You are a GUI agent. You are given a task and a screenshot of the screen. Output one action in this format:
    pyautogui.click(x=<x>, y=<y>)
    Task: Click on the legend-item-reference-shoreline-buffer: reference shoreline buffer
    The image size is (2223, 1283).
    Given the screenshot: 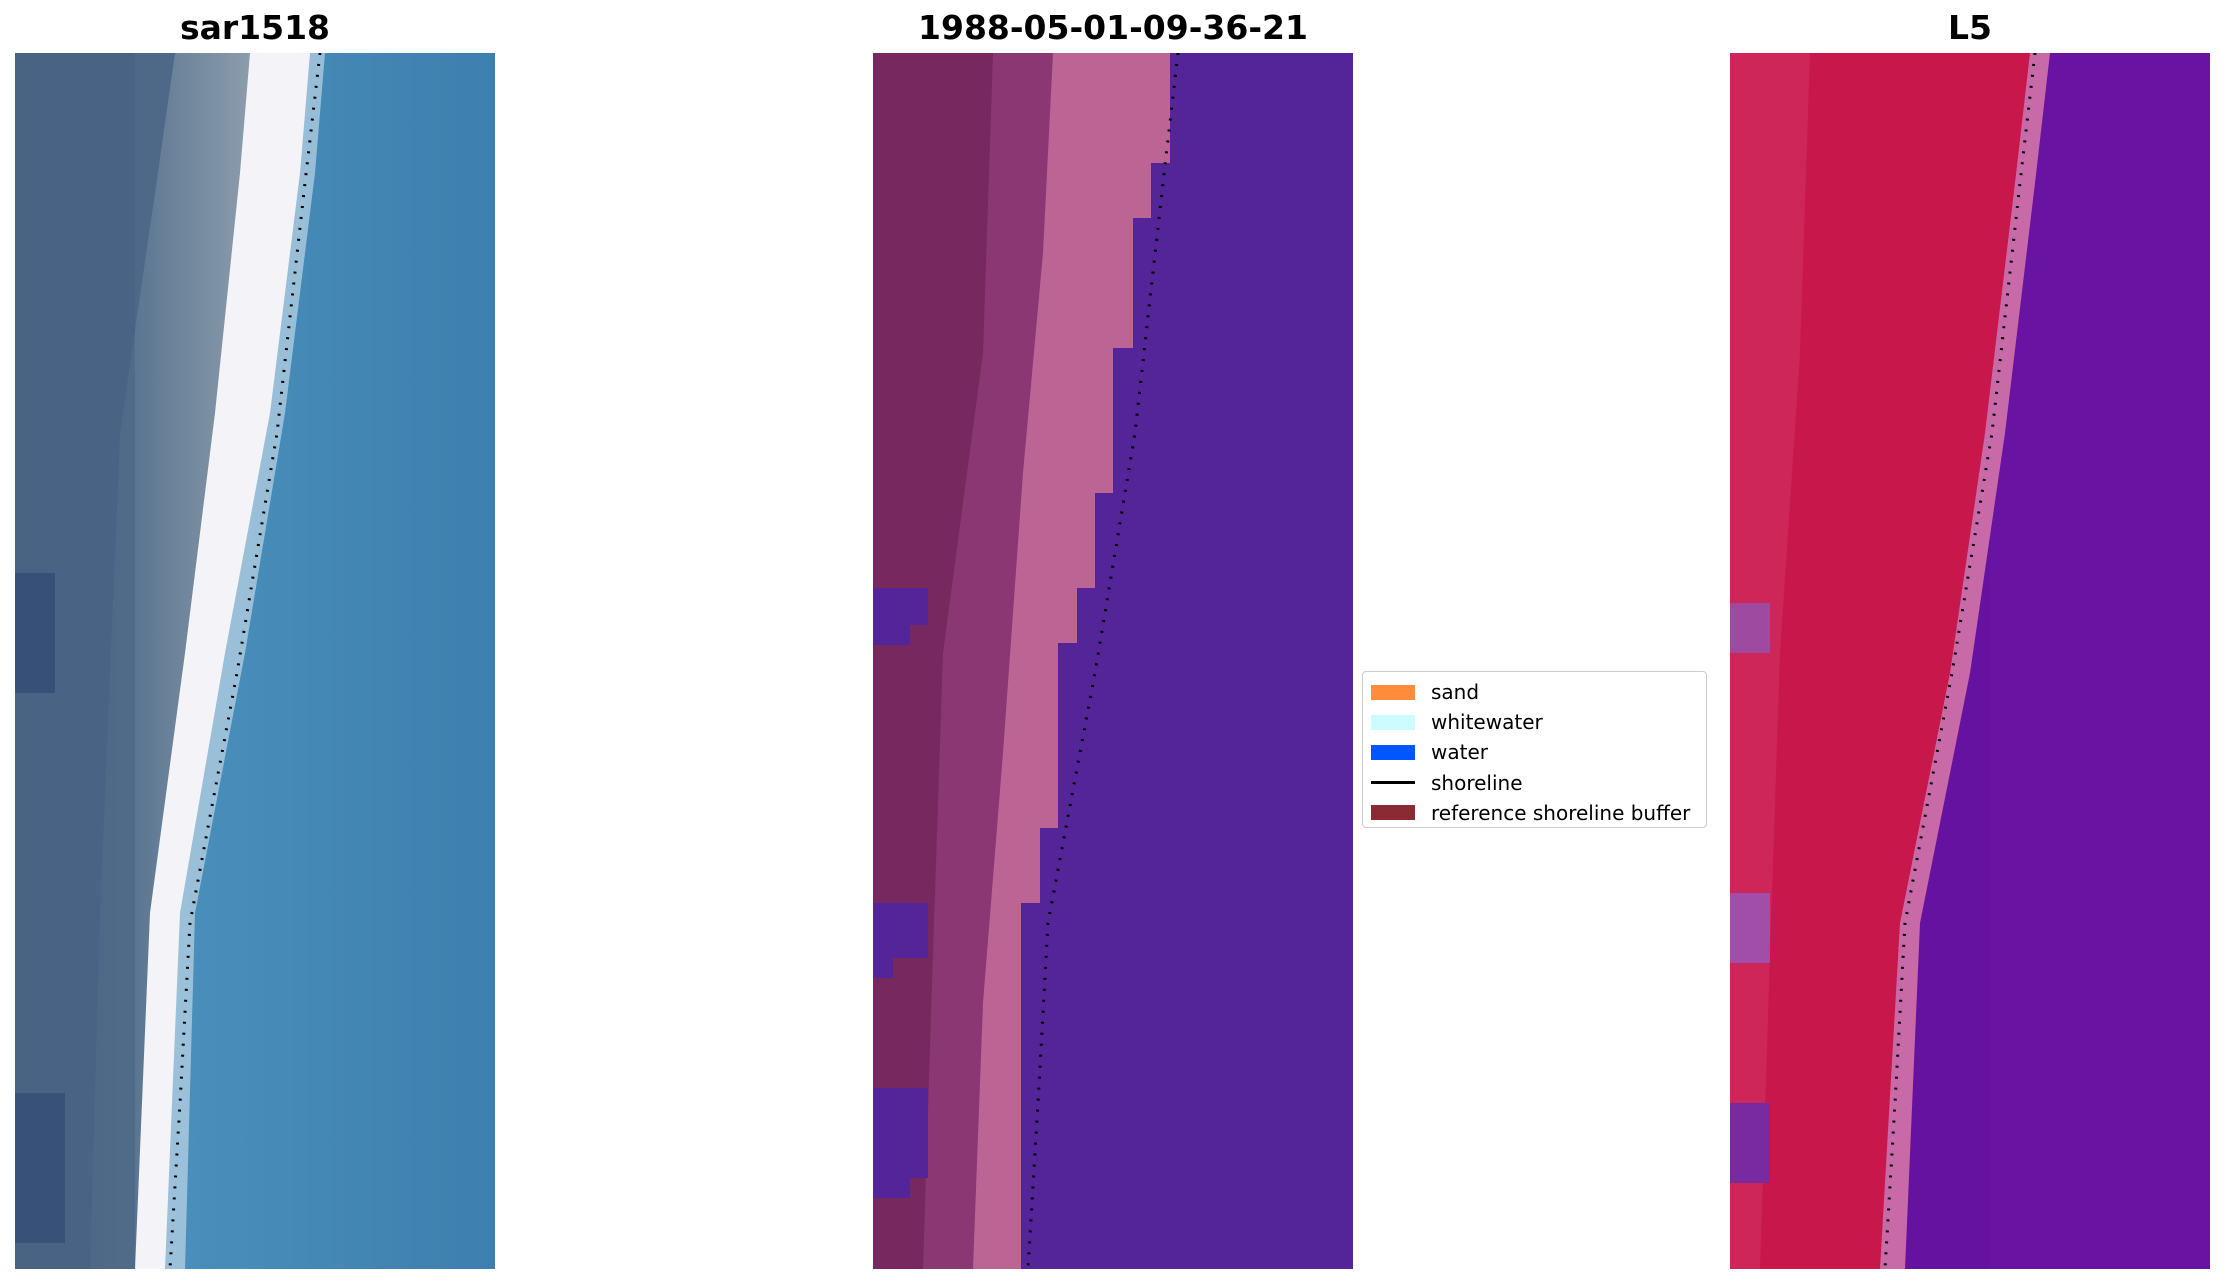 What is the action you would take?
    pyautogui.click(x=1534, y=813)
    